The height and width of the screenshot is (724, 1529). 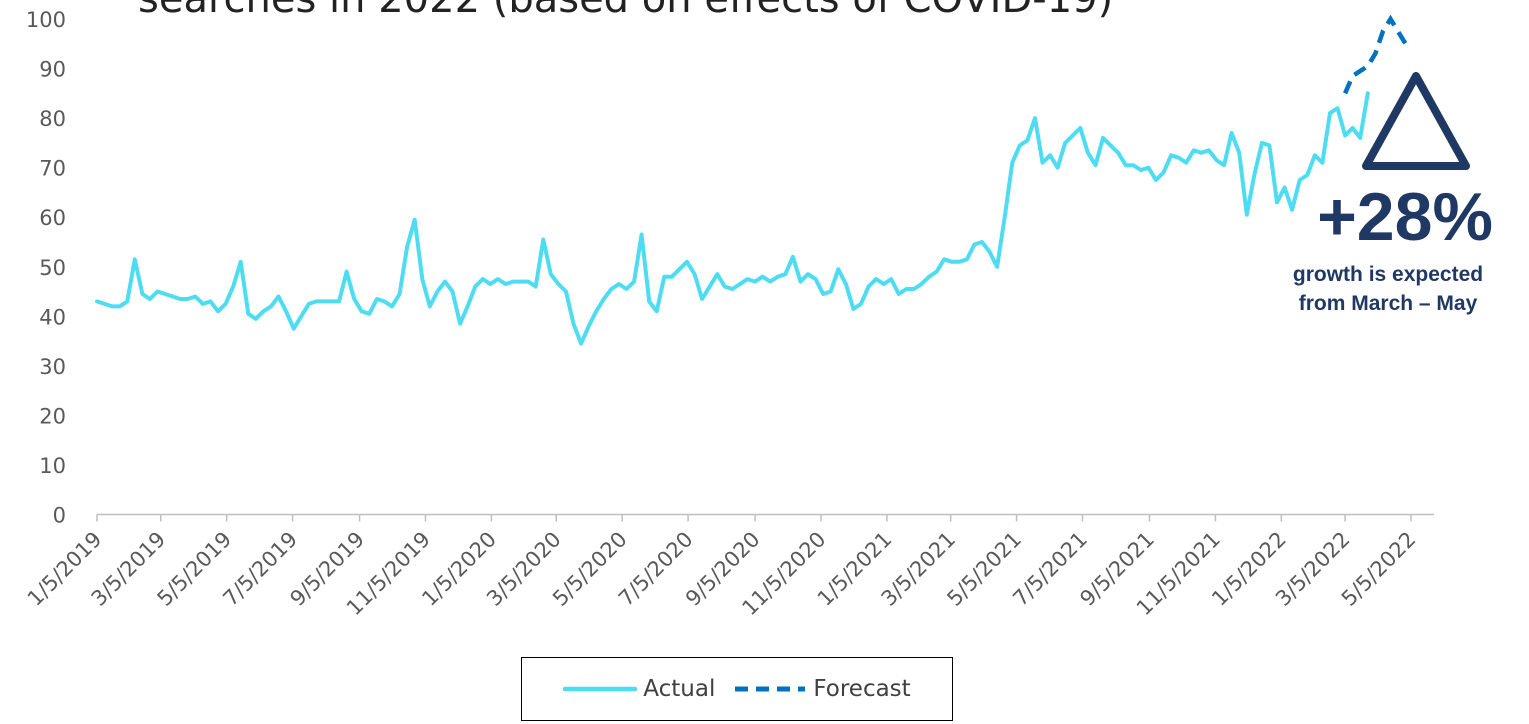 What do you see at coordinates (52, 317) in the screenshot?
I see `y-tick-label: 40` at bounding box center [52, 317].